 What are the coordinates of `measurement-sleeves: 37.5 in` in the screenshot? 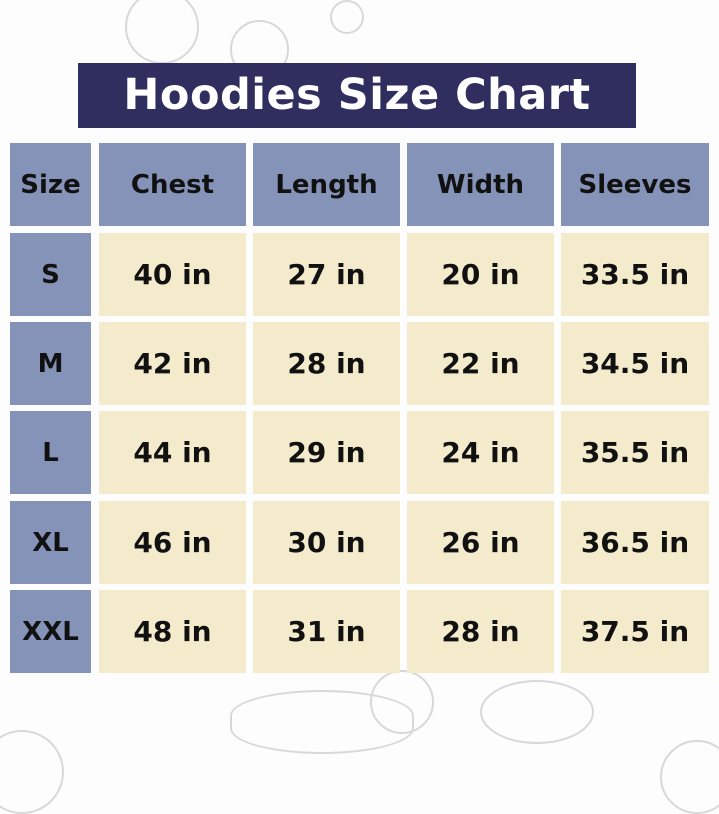 It's located at (635, 631).